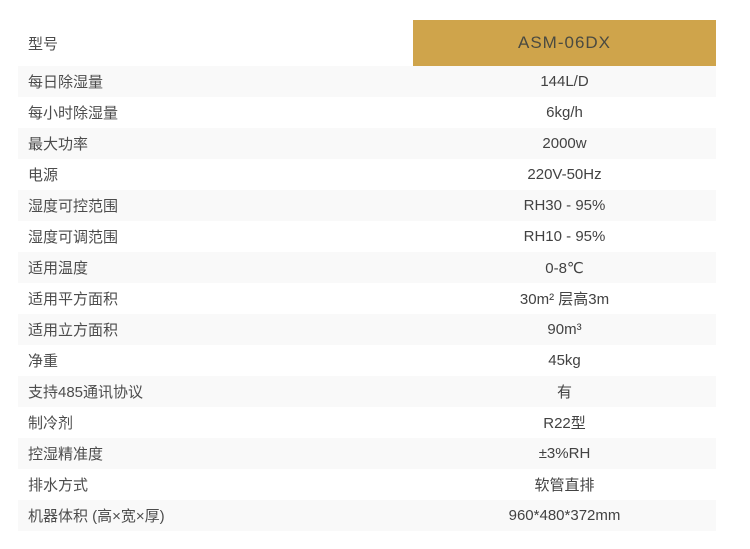 The height and width of the screenshot is (549, 750). Describe the element at coordinates (43, 361) in the screenshot. I see `spec-label: 净重` at that location.